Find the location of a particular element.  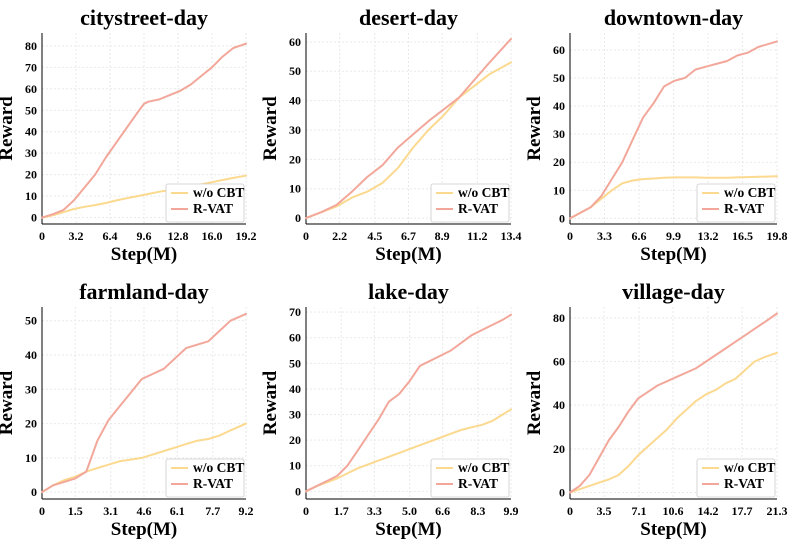

x-tick-label: 6.7 is located at coordinates (408, 236).